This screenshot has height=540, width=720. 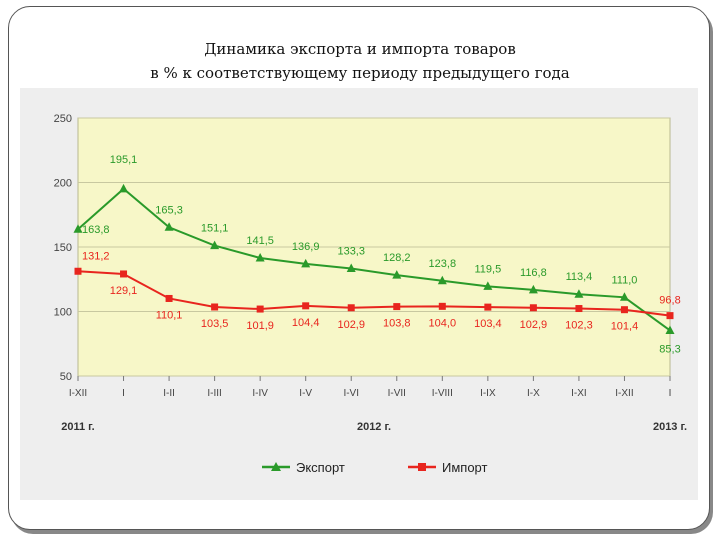 I want to click on export-data-label: 123,8, so click(x=443, y=264).